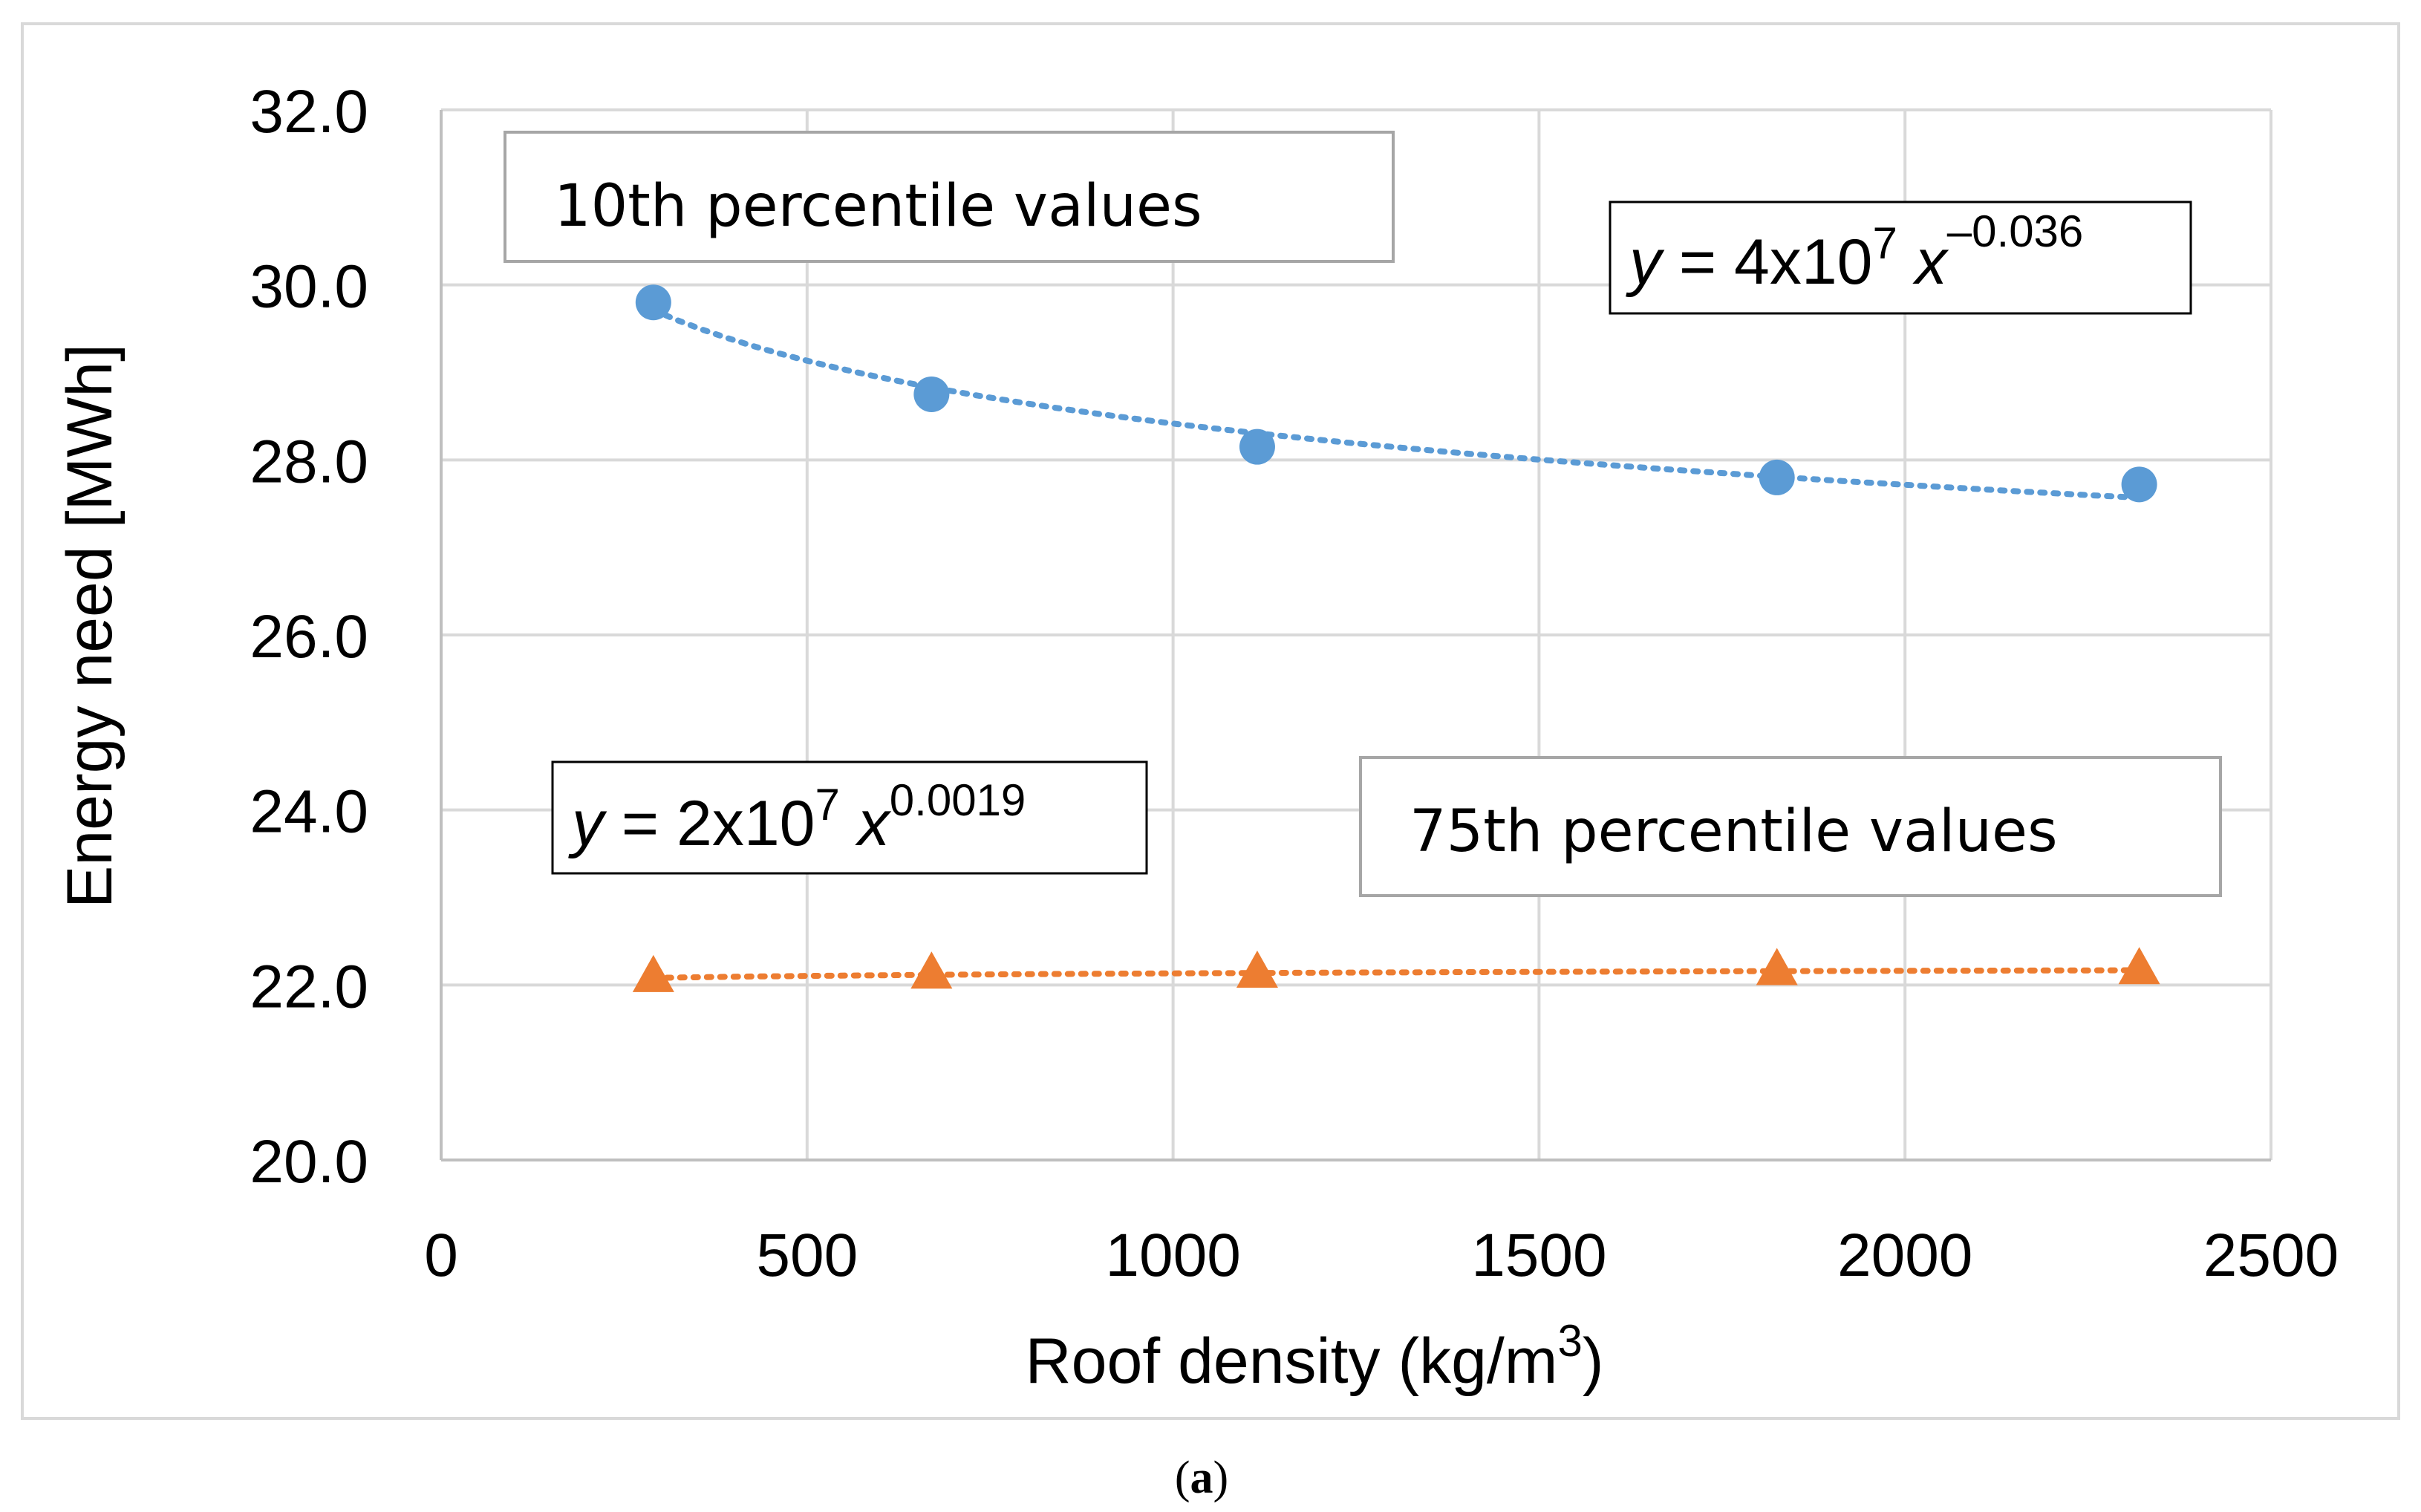 Image resolution: width=2421 pixels, height=1512 pixels. Describe the element at coordinates (878, 206) in the screenshot. I see `label-10th-text: 10th percentile values` at that location.